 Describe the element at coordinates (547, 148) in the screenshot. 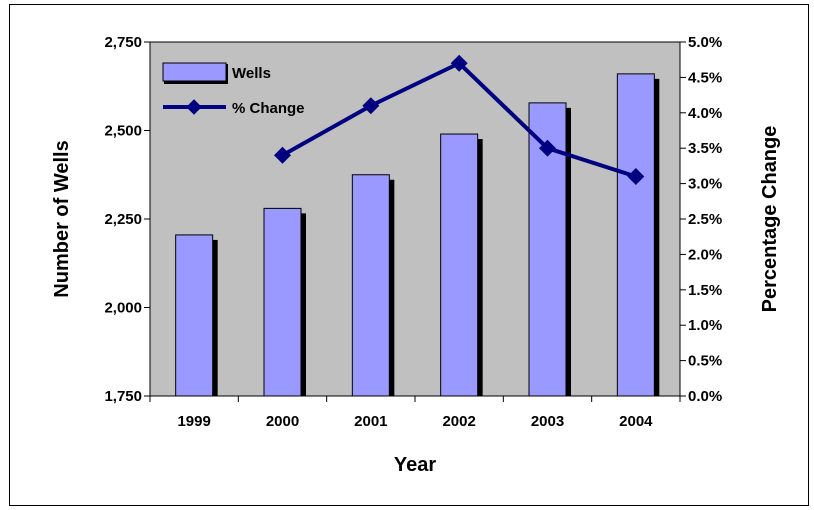

I see `point-change-2003` at that location.